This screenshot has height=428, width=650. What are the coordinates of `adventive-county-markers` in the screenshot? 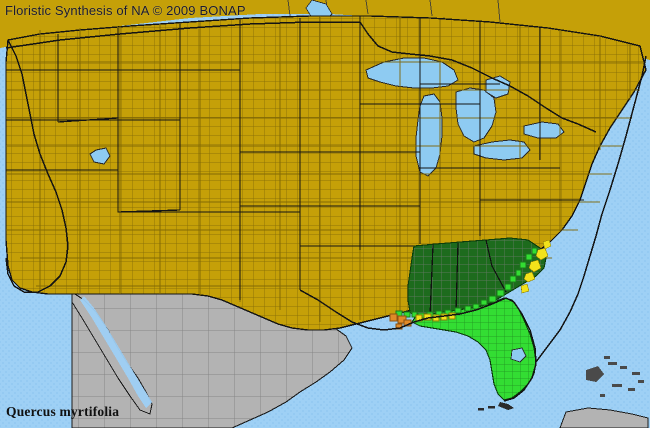 It's located at (400, 321).